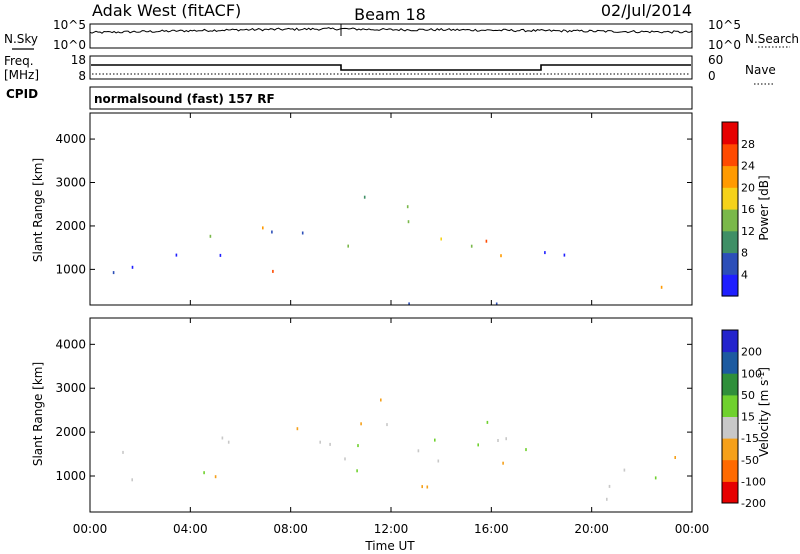 The height and width of the screenshot is (554, 800). What do you see at coordinates (391, 529) in the screenshot?
I see `x-tick-label: 12:00` at bounding box center [391, 529].